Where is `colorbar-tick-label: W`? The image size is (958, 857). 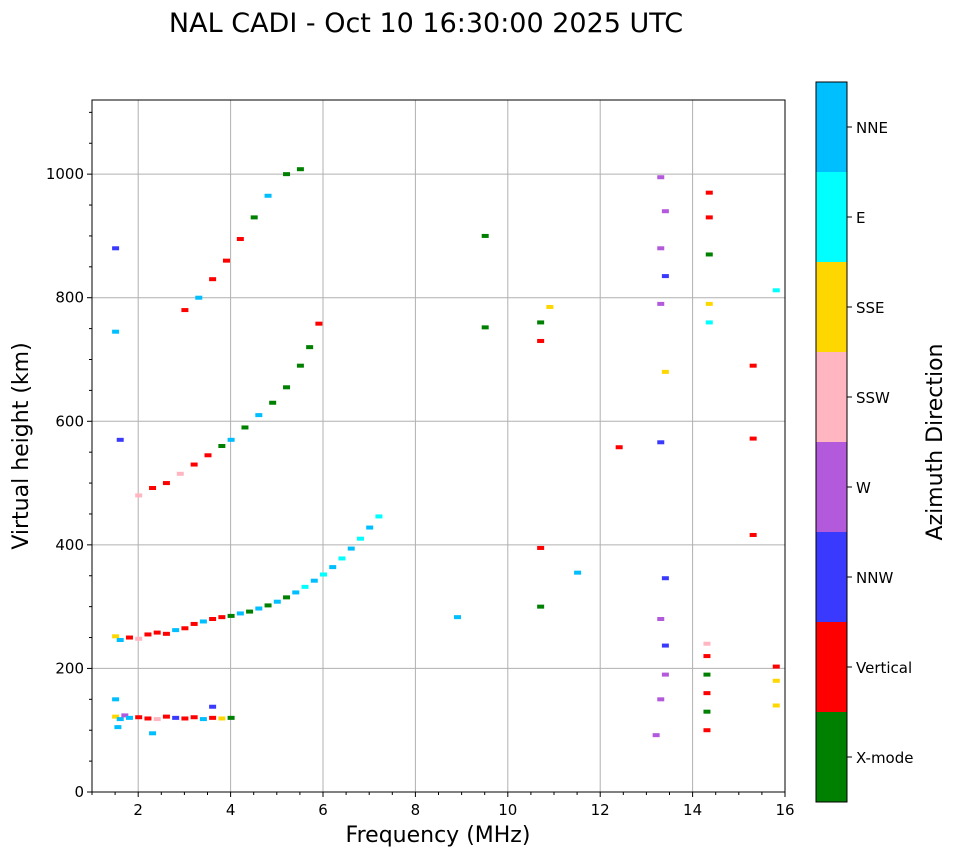
colorbar-tick-label: W is located at coordinates (863, 488).